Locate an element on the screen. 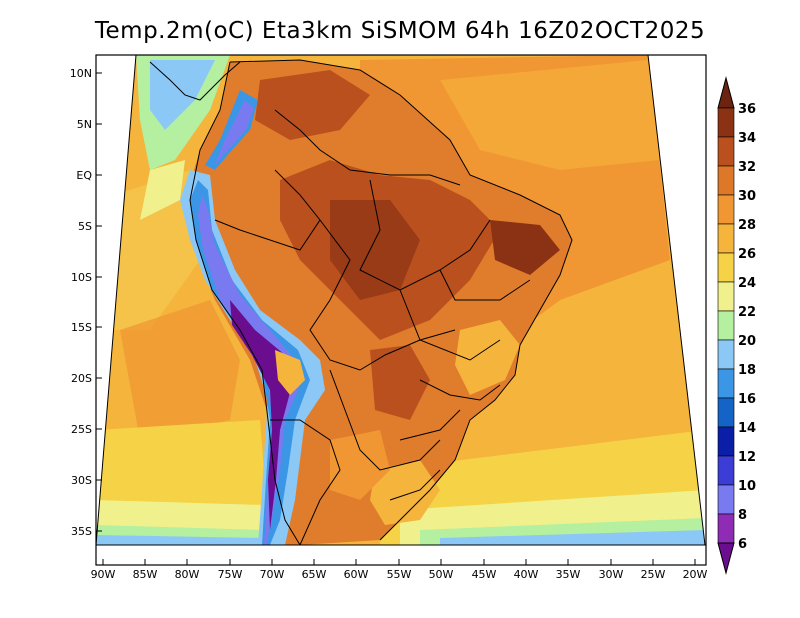 The image size is (800, 618). lat-axis: 10N 5N EQ 5S 10S 15S 20S 25S 30S 35S is located at coordinates (86, 302).